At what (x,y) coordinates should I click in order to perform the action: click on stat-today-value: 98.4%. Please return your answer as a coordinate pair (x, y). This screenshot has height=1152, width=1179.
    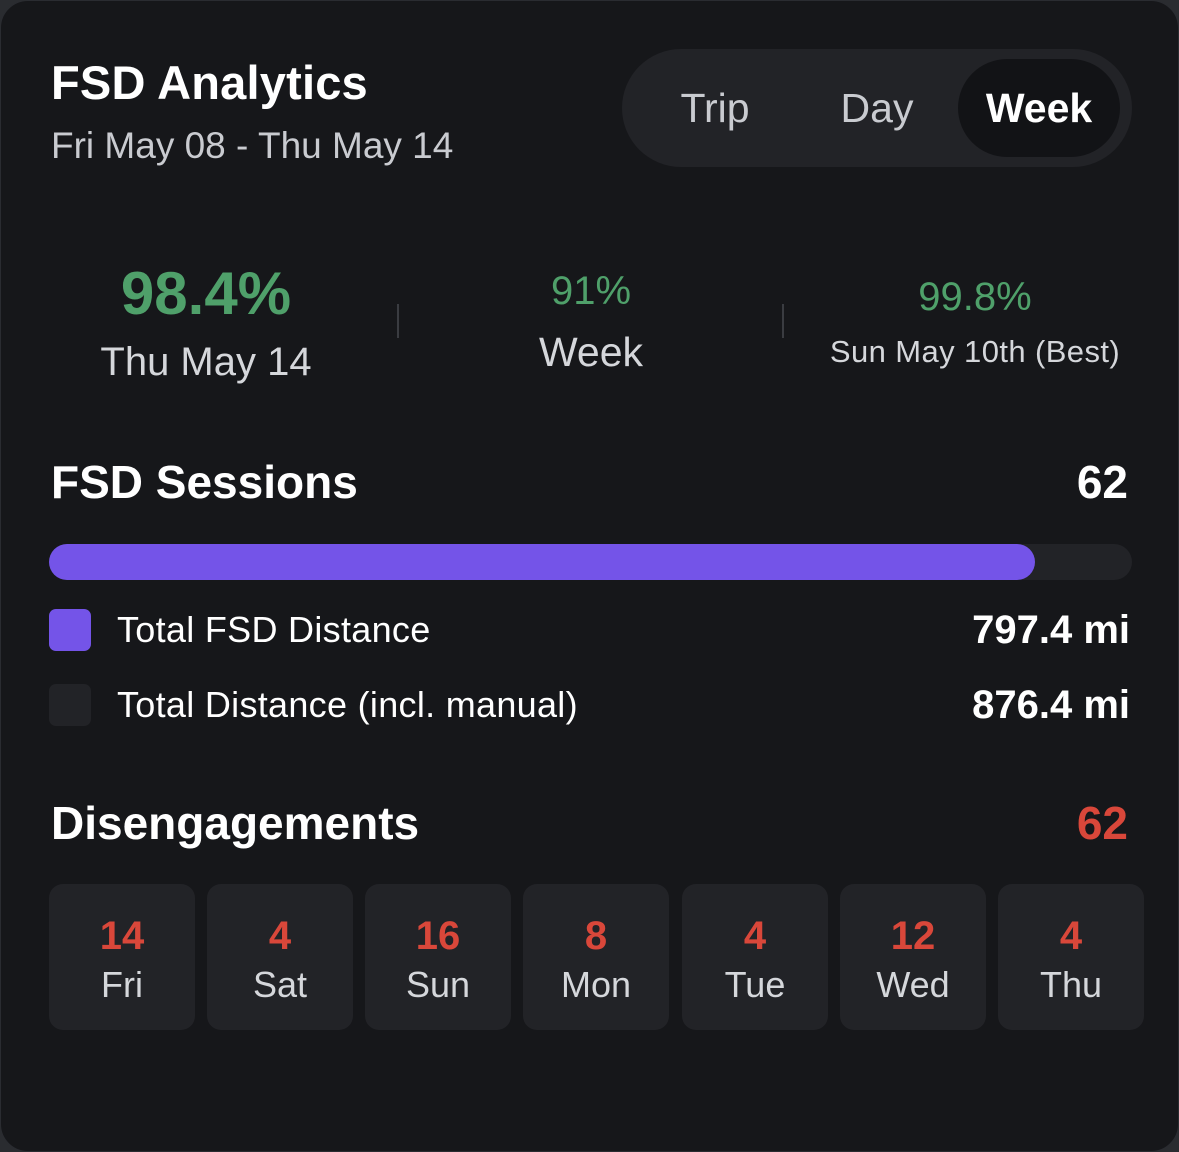
    Looking at the image, I should click on (206, 293).